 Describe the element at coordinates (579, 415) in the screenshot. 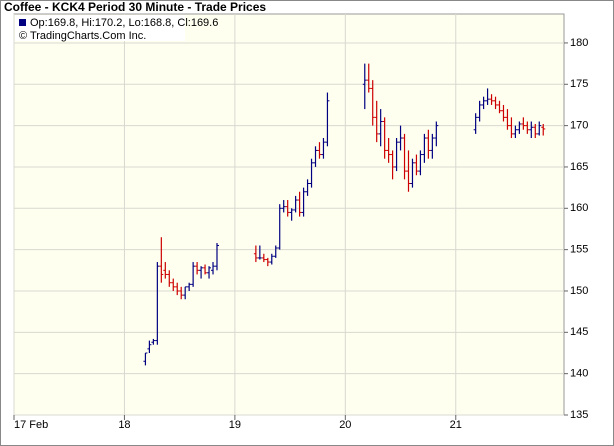

I see `y-tick-label: 135` at that location.